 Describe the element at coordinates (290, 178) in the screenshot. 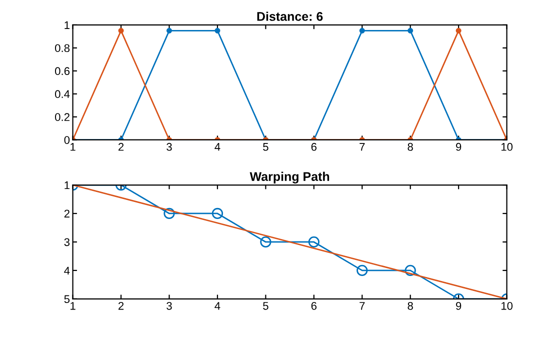

I see `chart-title: Warping Path` at that location.